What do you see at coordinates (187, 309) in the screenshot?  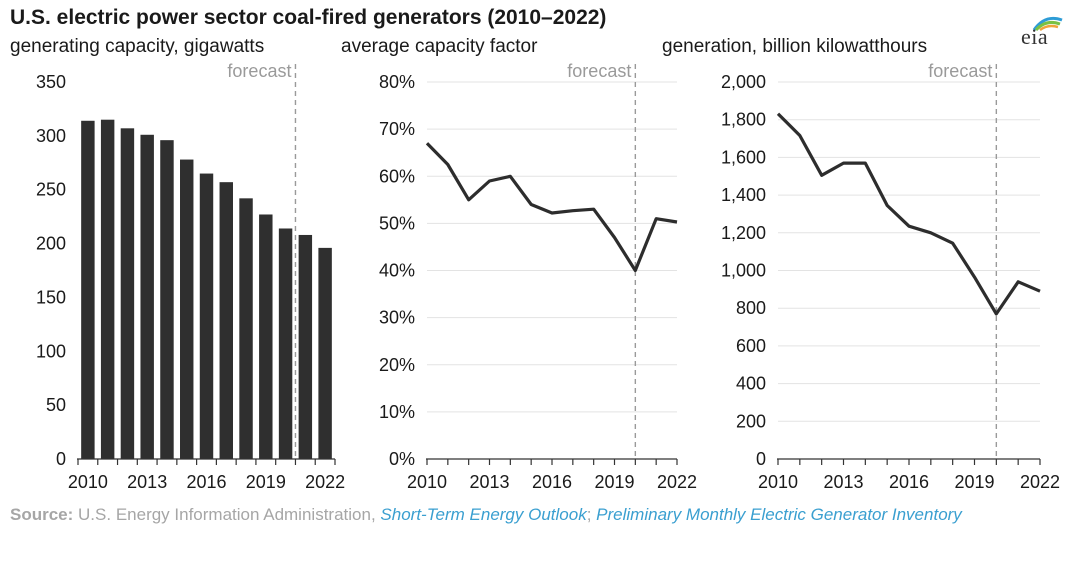 I see `bar-2015` at bounding box center [187, 309].